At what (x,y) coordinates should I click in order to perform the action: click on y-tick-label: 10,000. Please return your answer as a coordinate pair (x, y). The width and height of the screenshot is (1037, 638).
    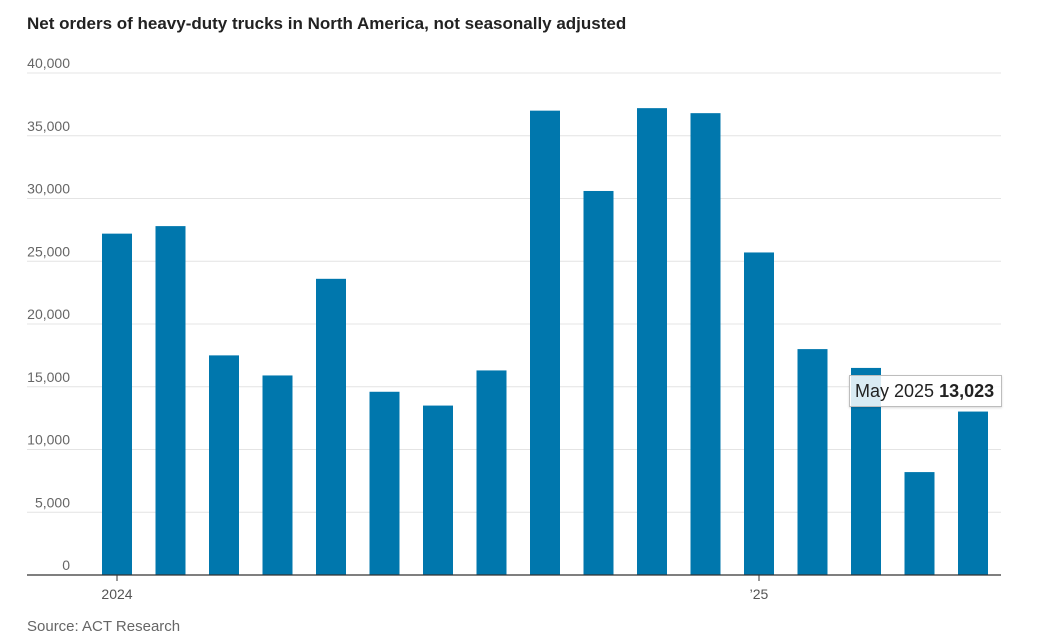
    Looking at the image, I should click on (48, 440).